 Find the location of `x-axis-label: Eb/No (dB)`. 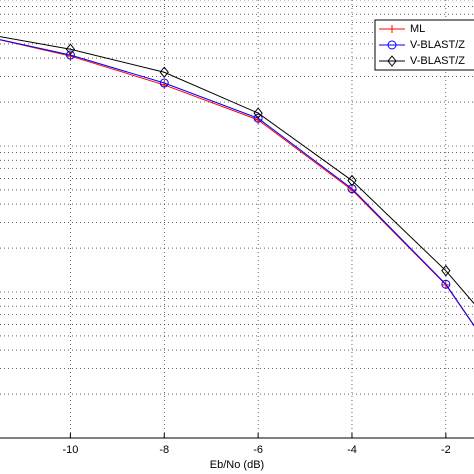

x-axis-label: Eb/No (dB) is located at coordinates (237, 465).